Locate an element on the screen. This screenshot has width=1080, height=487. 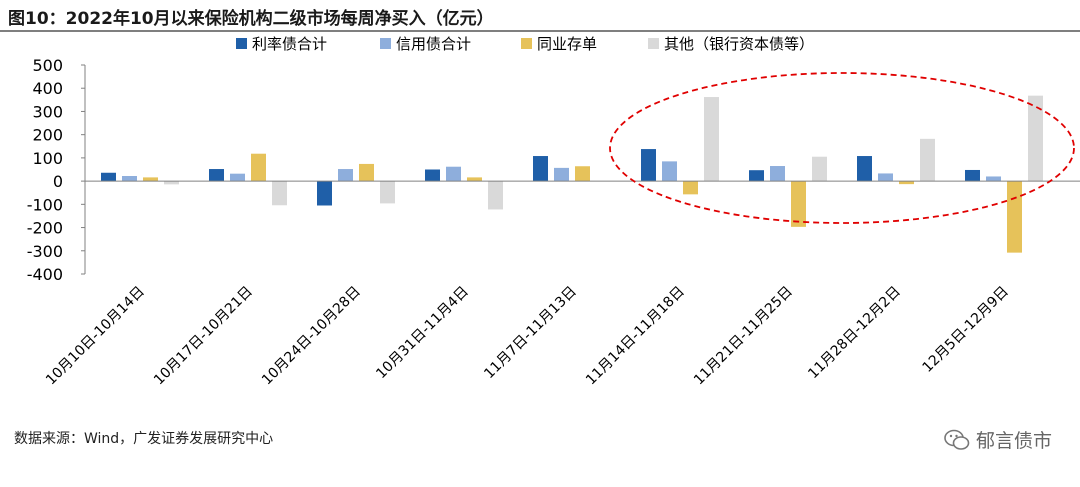
x-tick-label: 11月28日-12月2日 is located at coordinates (854, 333).